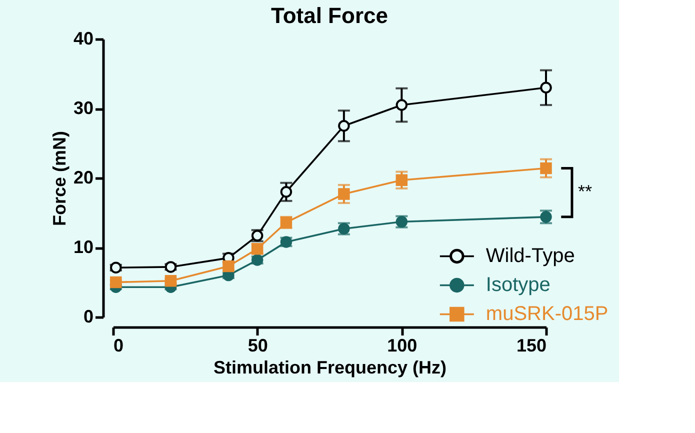  What do you see at coordinates (258, 346) in the screenshot?
I see `x-tick-label: 50` at bounding box center [258, 346].